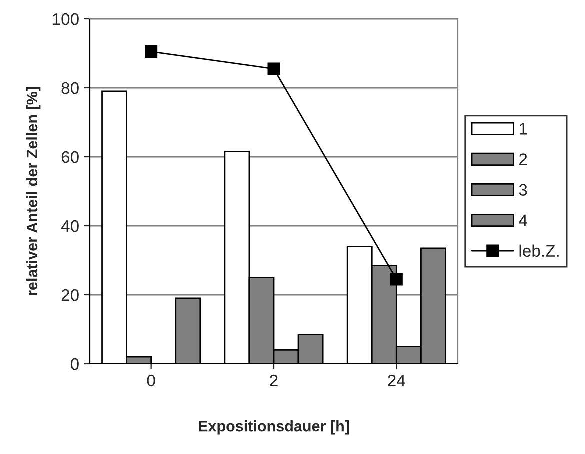  I want to click on legend-label: leb.Z., so click(539, 251).